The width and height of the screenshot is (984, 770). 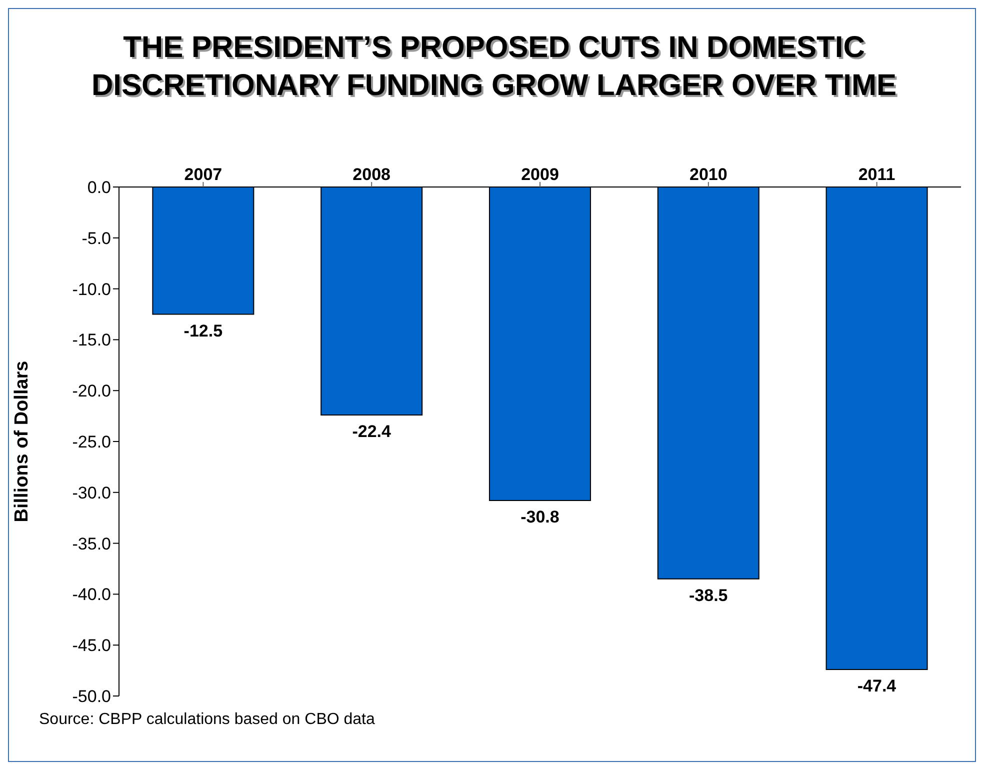 I want to click on data-label: -22.4, so click(x=372, y=432).